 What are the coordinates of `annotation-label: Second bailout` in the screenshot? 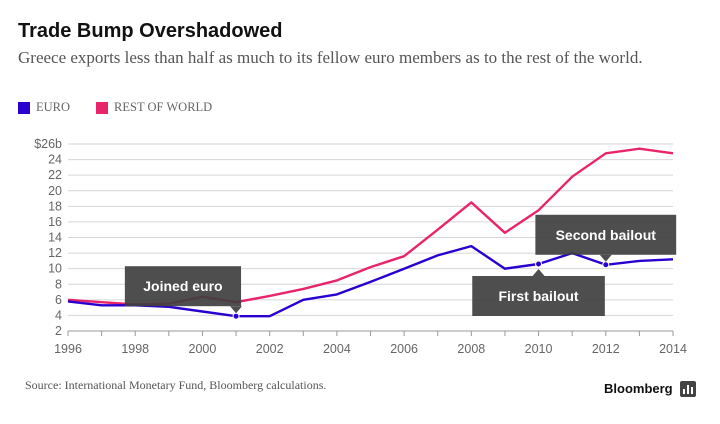 It's located at (606, 235).